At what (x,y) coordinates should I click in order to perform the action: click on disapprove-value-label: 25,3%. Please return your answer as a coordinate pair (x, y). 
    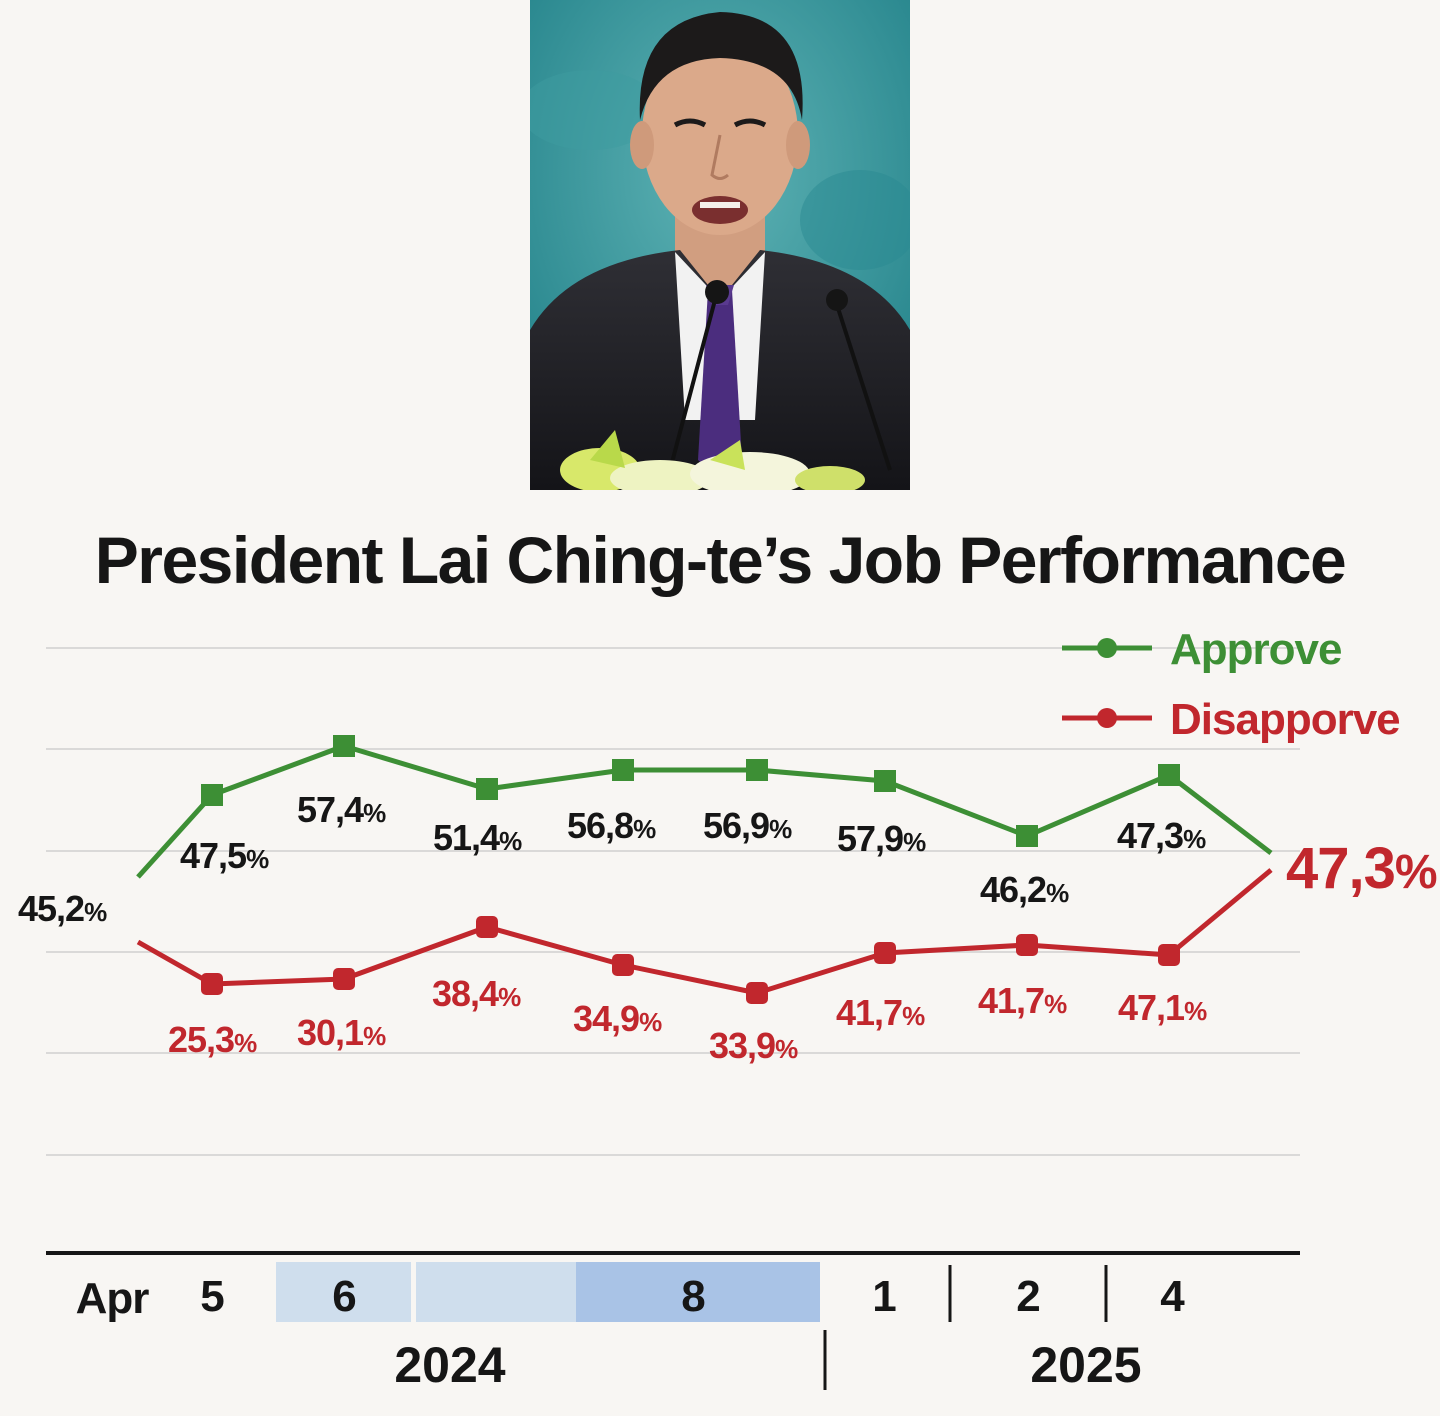
    Looking at the image, I should click on (212, 1039).